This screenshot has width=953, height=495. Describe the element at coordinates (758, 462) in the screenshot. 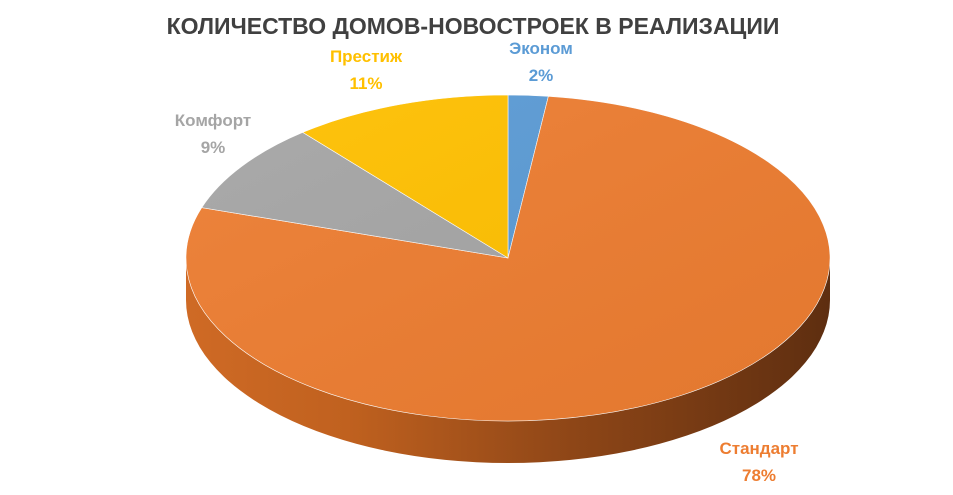

I see `data-label-standart: Стандарт 78%` at that location.